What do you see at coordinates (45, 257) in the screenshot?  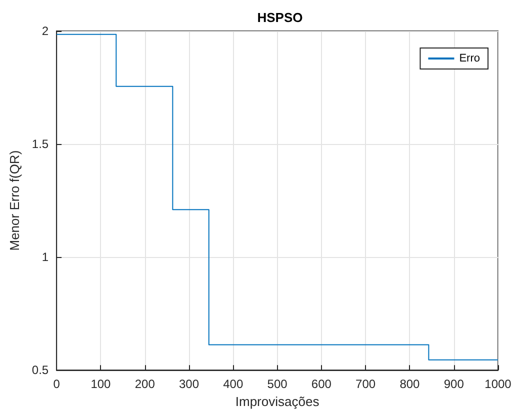 I see `y-tick-label: 1` at bounding box center [45, 257].